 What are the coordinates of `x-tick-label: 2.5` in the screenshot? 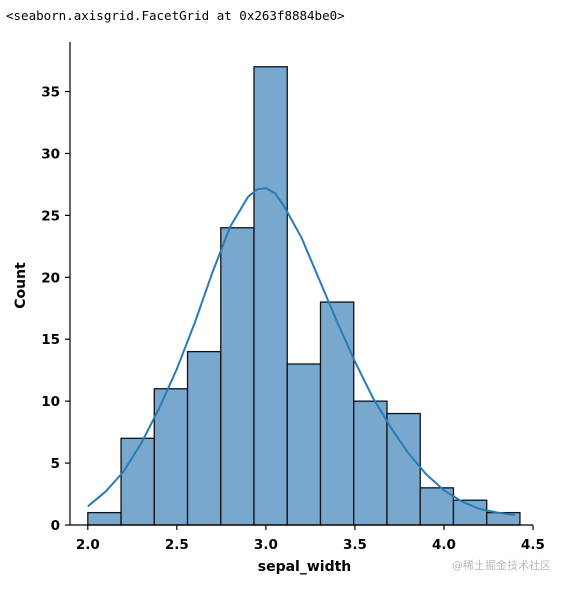 It's located at (177, 545).